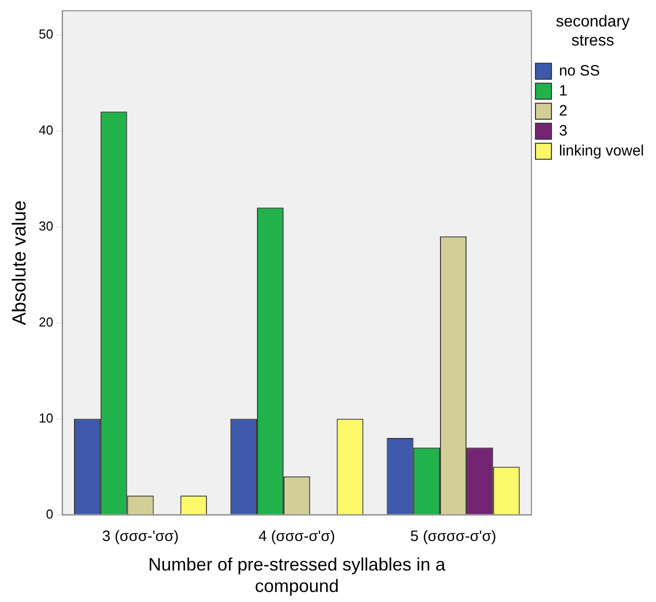 This screenshot has height=602, width=656. What do you see at coordinates (46, 34) in the screenshot?
I see `y-tick-label: 50` at bounding box center [46, 34].